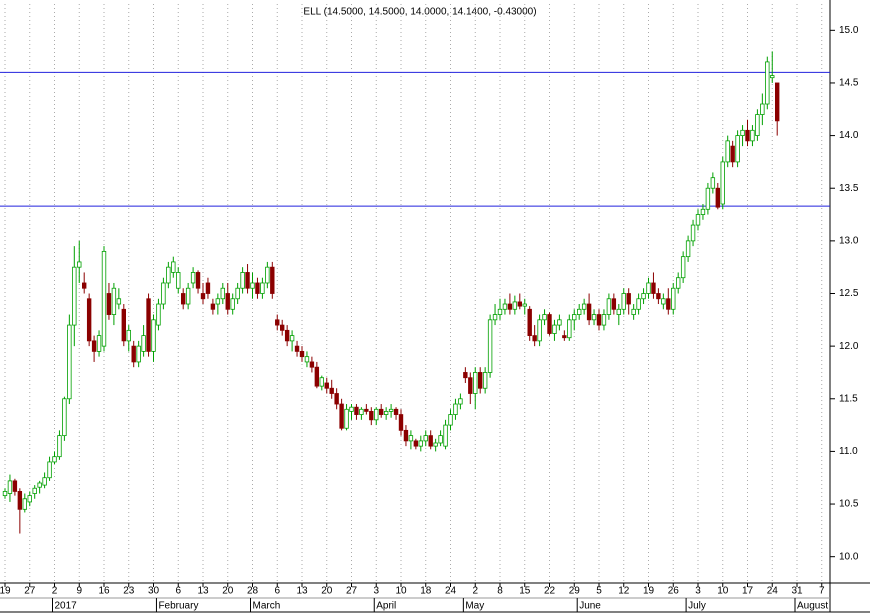 Image resolution: width=870 pixels, height=613 pixels. Describe the element at coordinates (203, 591) in the screenshot. I see `x-tick-label: 13` at that location.